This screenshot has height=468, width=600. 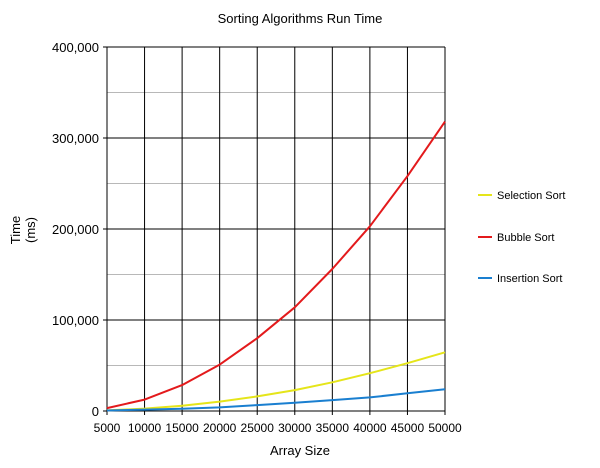 I want to click on x-tick-label: 20000, so click(x=220, y=428).